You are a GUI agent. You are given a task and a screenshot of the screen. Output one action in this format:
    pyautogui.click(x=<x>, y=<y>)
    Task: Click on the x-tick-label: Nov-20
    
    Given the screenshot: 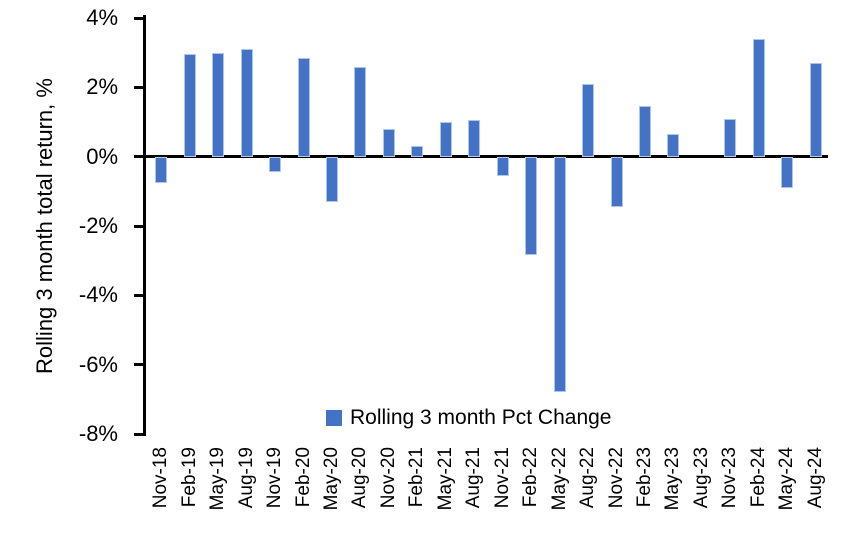 What is the action you would take?
    pyautogui.click(x=388, y=478)
    